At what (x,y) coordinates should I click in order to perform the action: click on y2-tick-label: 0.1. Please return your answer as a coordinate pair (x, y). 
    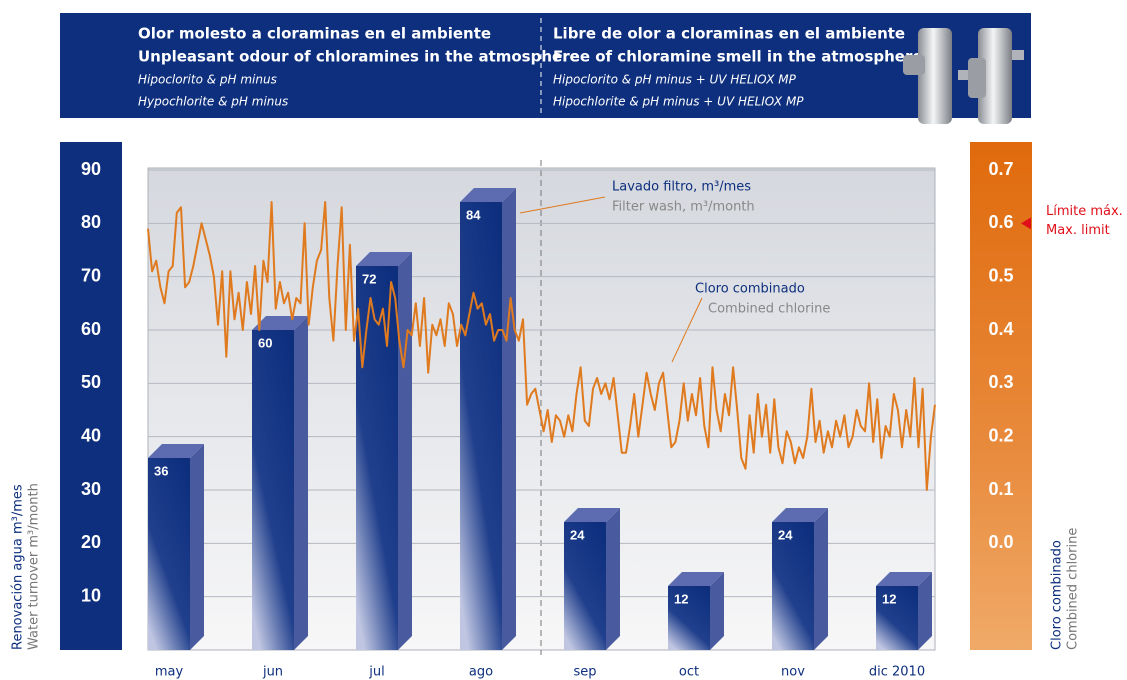
    Looking at the image, I should click on (1000, 489).